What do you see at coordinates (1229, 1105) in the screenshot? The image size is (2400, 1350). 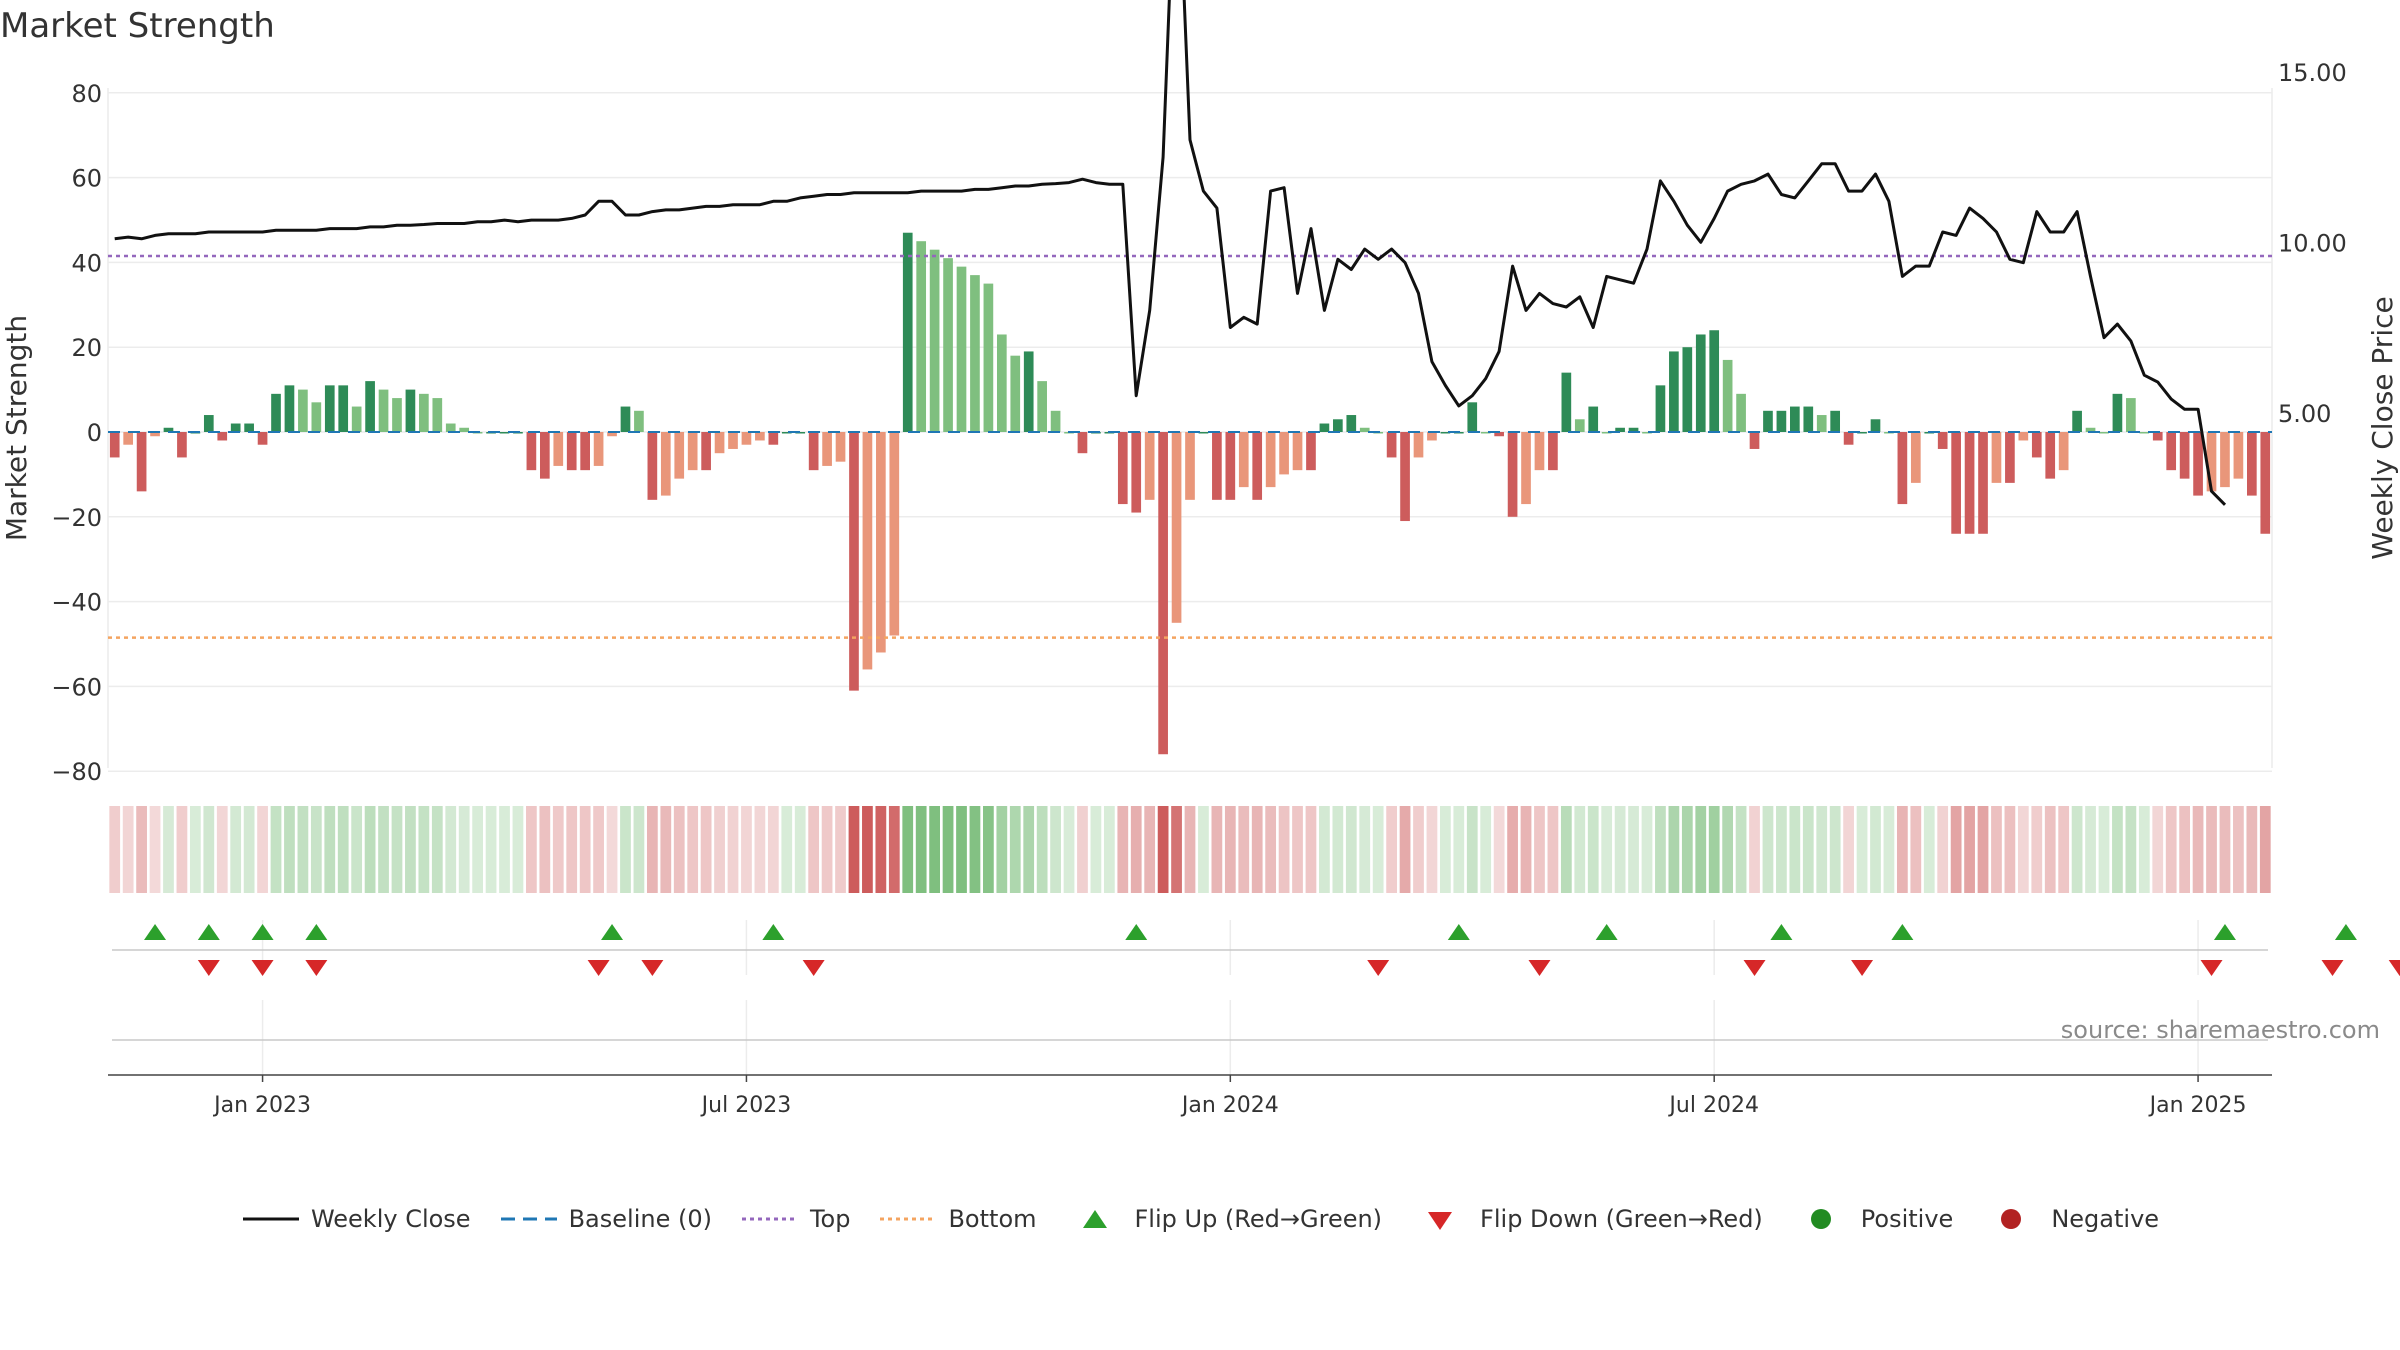 I see `x-tick-label: Jan 2024` at bounding box center [1229, 1105].